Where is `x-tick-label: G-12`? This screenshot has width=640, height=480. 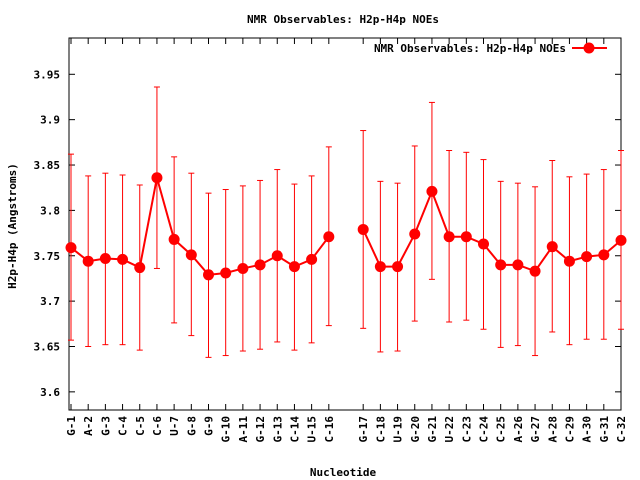
x-tick-label: G-12 is located at coordinates (260, 429).